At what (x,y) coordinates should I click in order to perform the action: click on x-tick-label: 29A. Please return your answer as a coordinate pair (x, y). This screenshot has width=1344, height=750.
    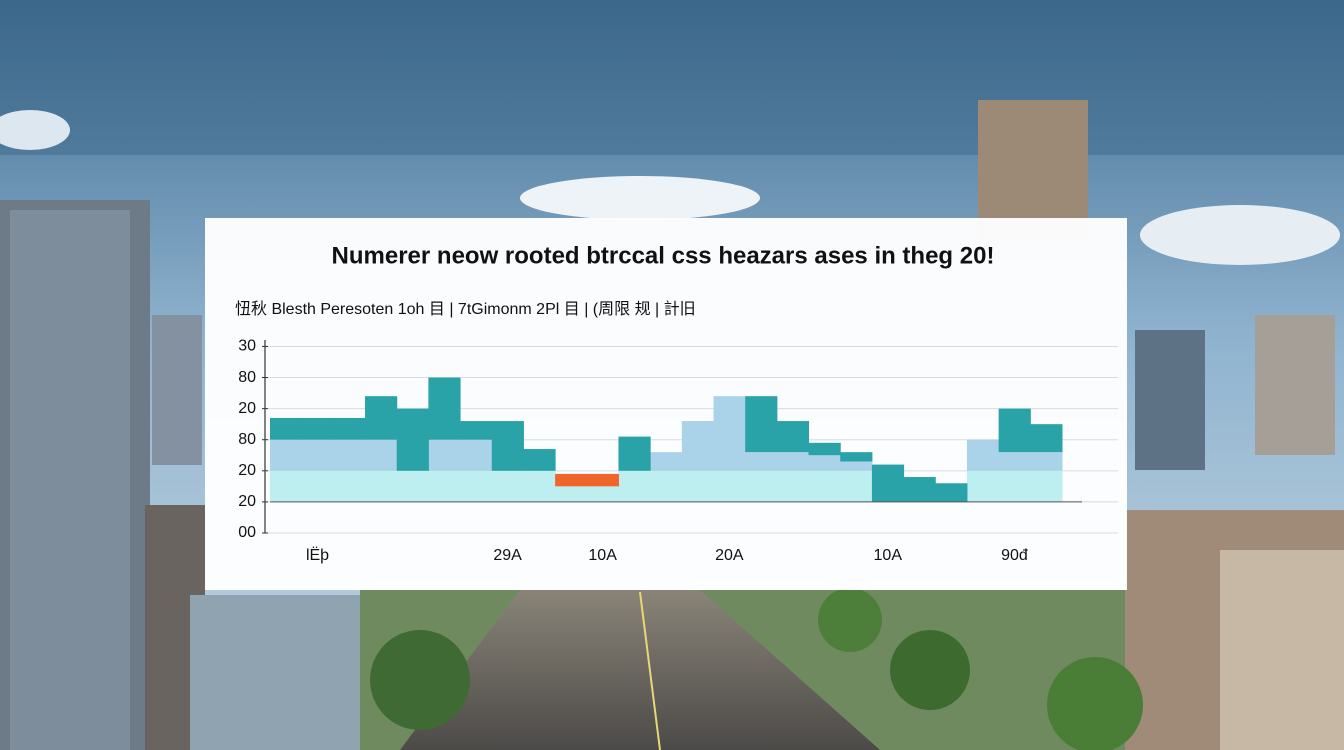
    Looking at the image, I should click on (507, 555).